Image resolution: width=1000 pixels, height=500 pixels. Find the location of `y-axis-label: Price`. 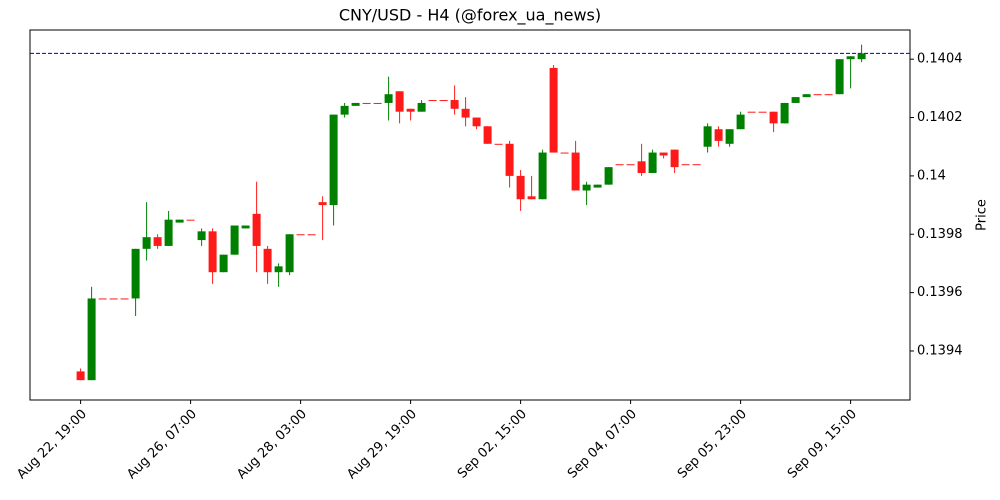

y-axis-label: Price is located at coordinates (982, 215).